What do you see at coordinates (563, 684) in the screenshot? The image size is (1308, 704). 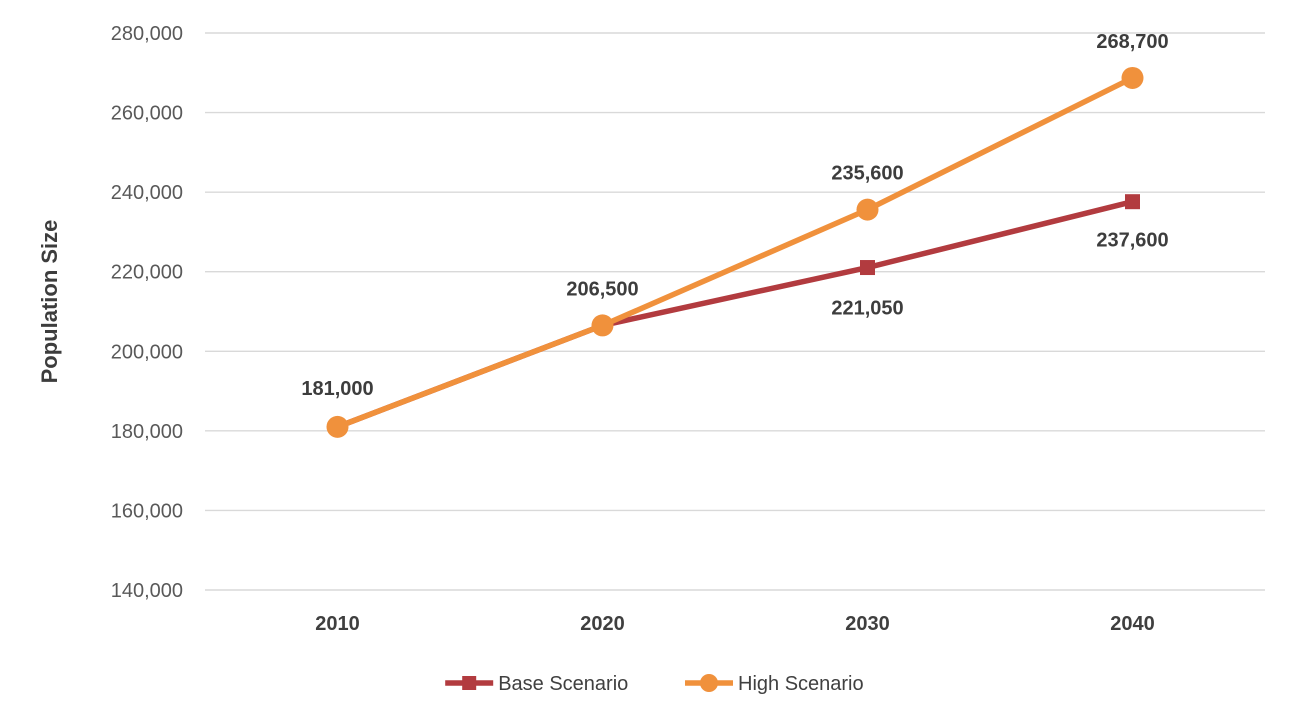 I see `legend-item-label: Base Scenario` at bounding box center [563, 684].